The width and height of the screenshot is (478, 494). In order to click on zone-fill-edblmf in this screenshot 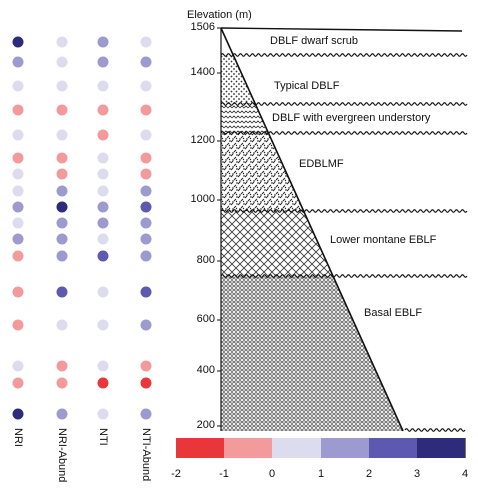, I will do `click(262, 172)`.